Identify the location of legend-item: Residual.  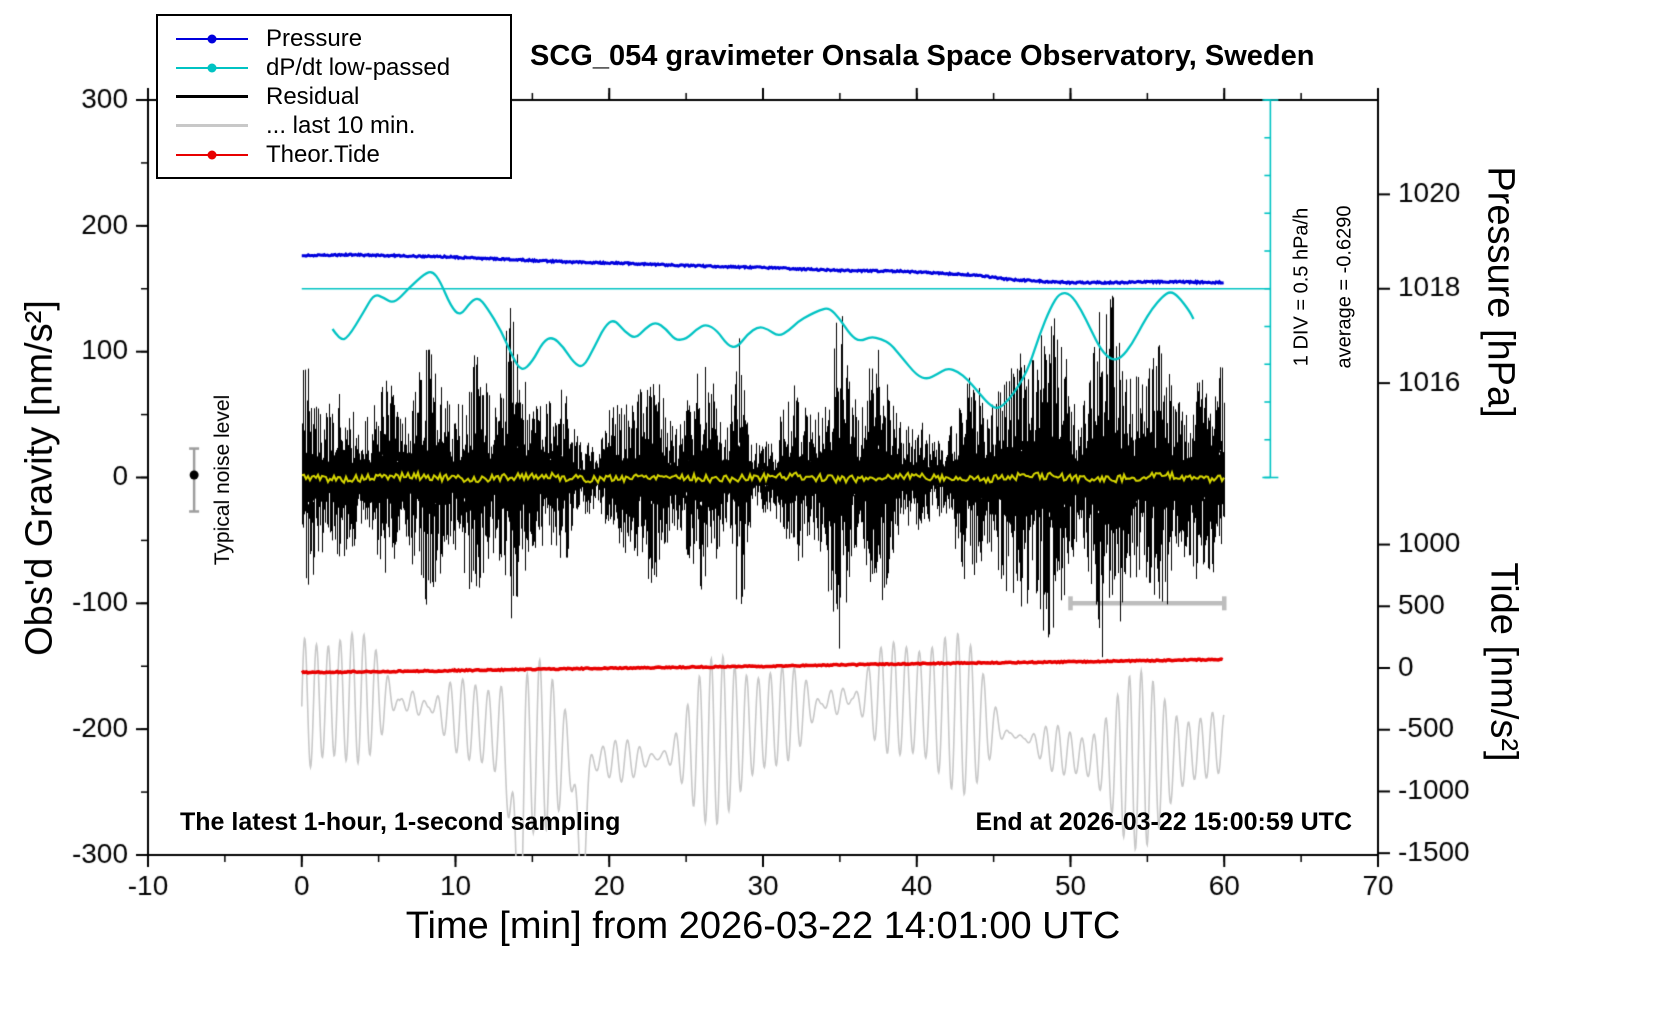
(334, 96).